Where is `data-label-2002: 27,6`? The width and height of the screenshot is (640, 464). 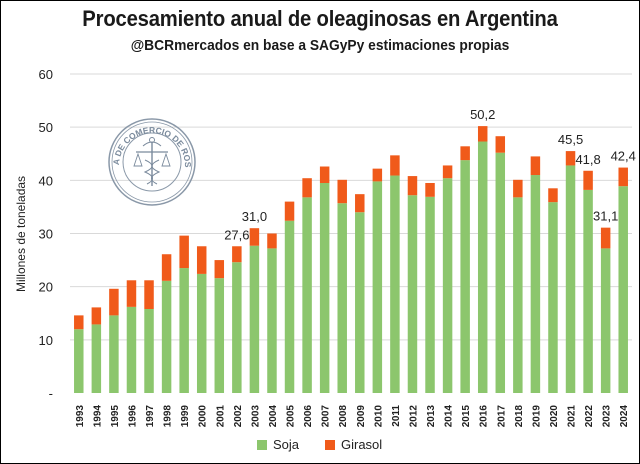 data-label-2002: 27,6 is located at coordinates (236, 234).